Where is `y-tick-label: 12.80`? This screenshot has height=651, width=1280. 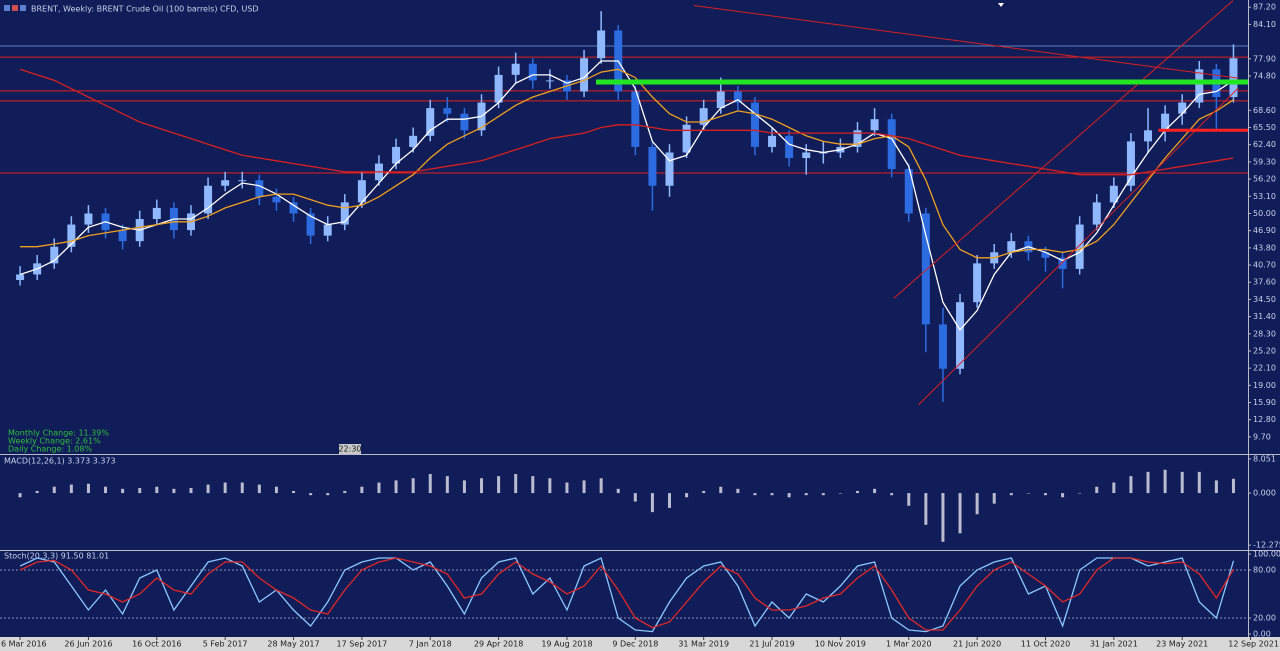 y-tick-label: 12.80 is located at coordinates (1264, 419).